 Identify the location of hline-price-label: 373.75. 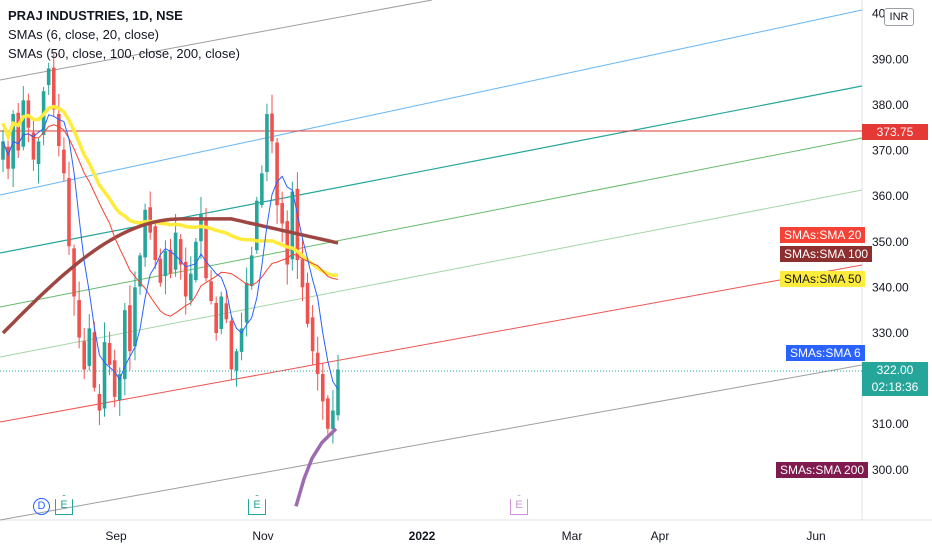
(895, 132).